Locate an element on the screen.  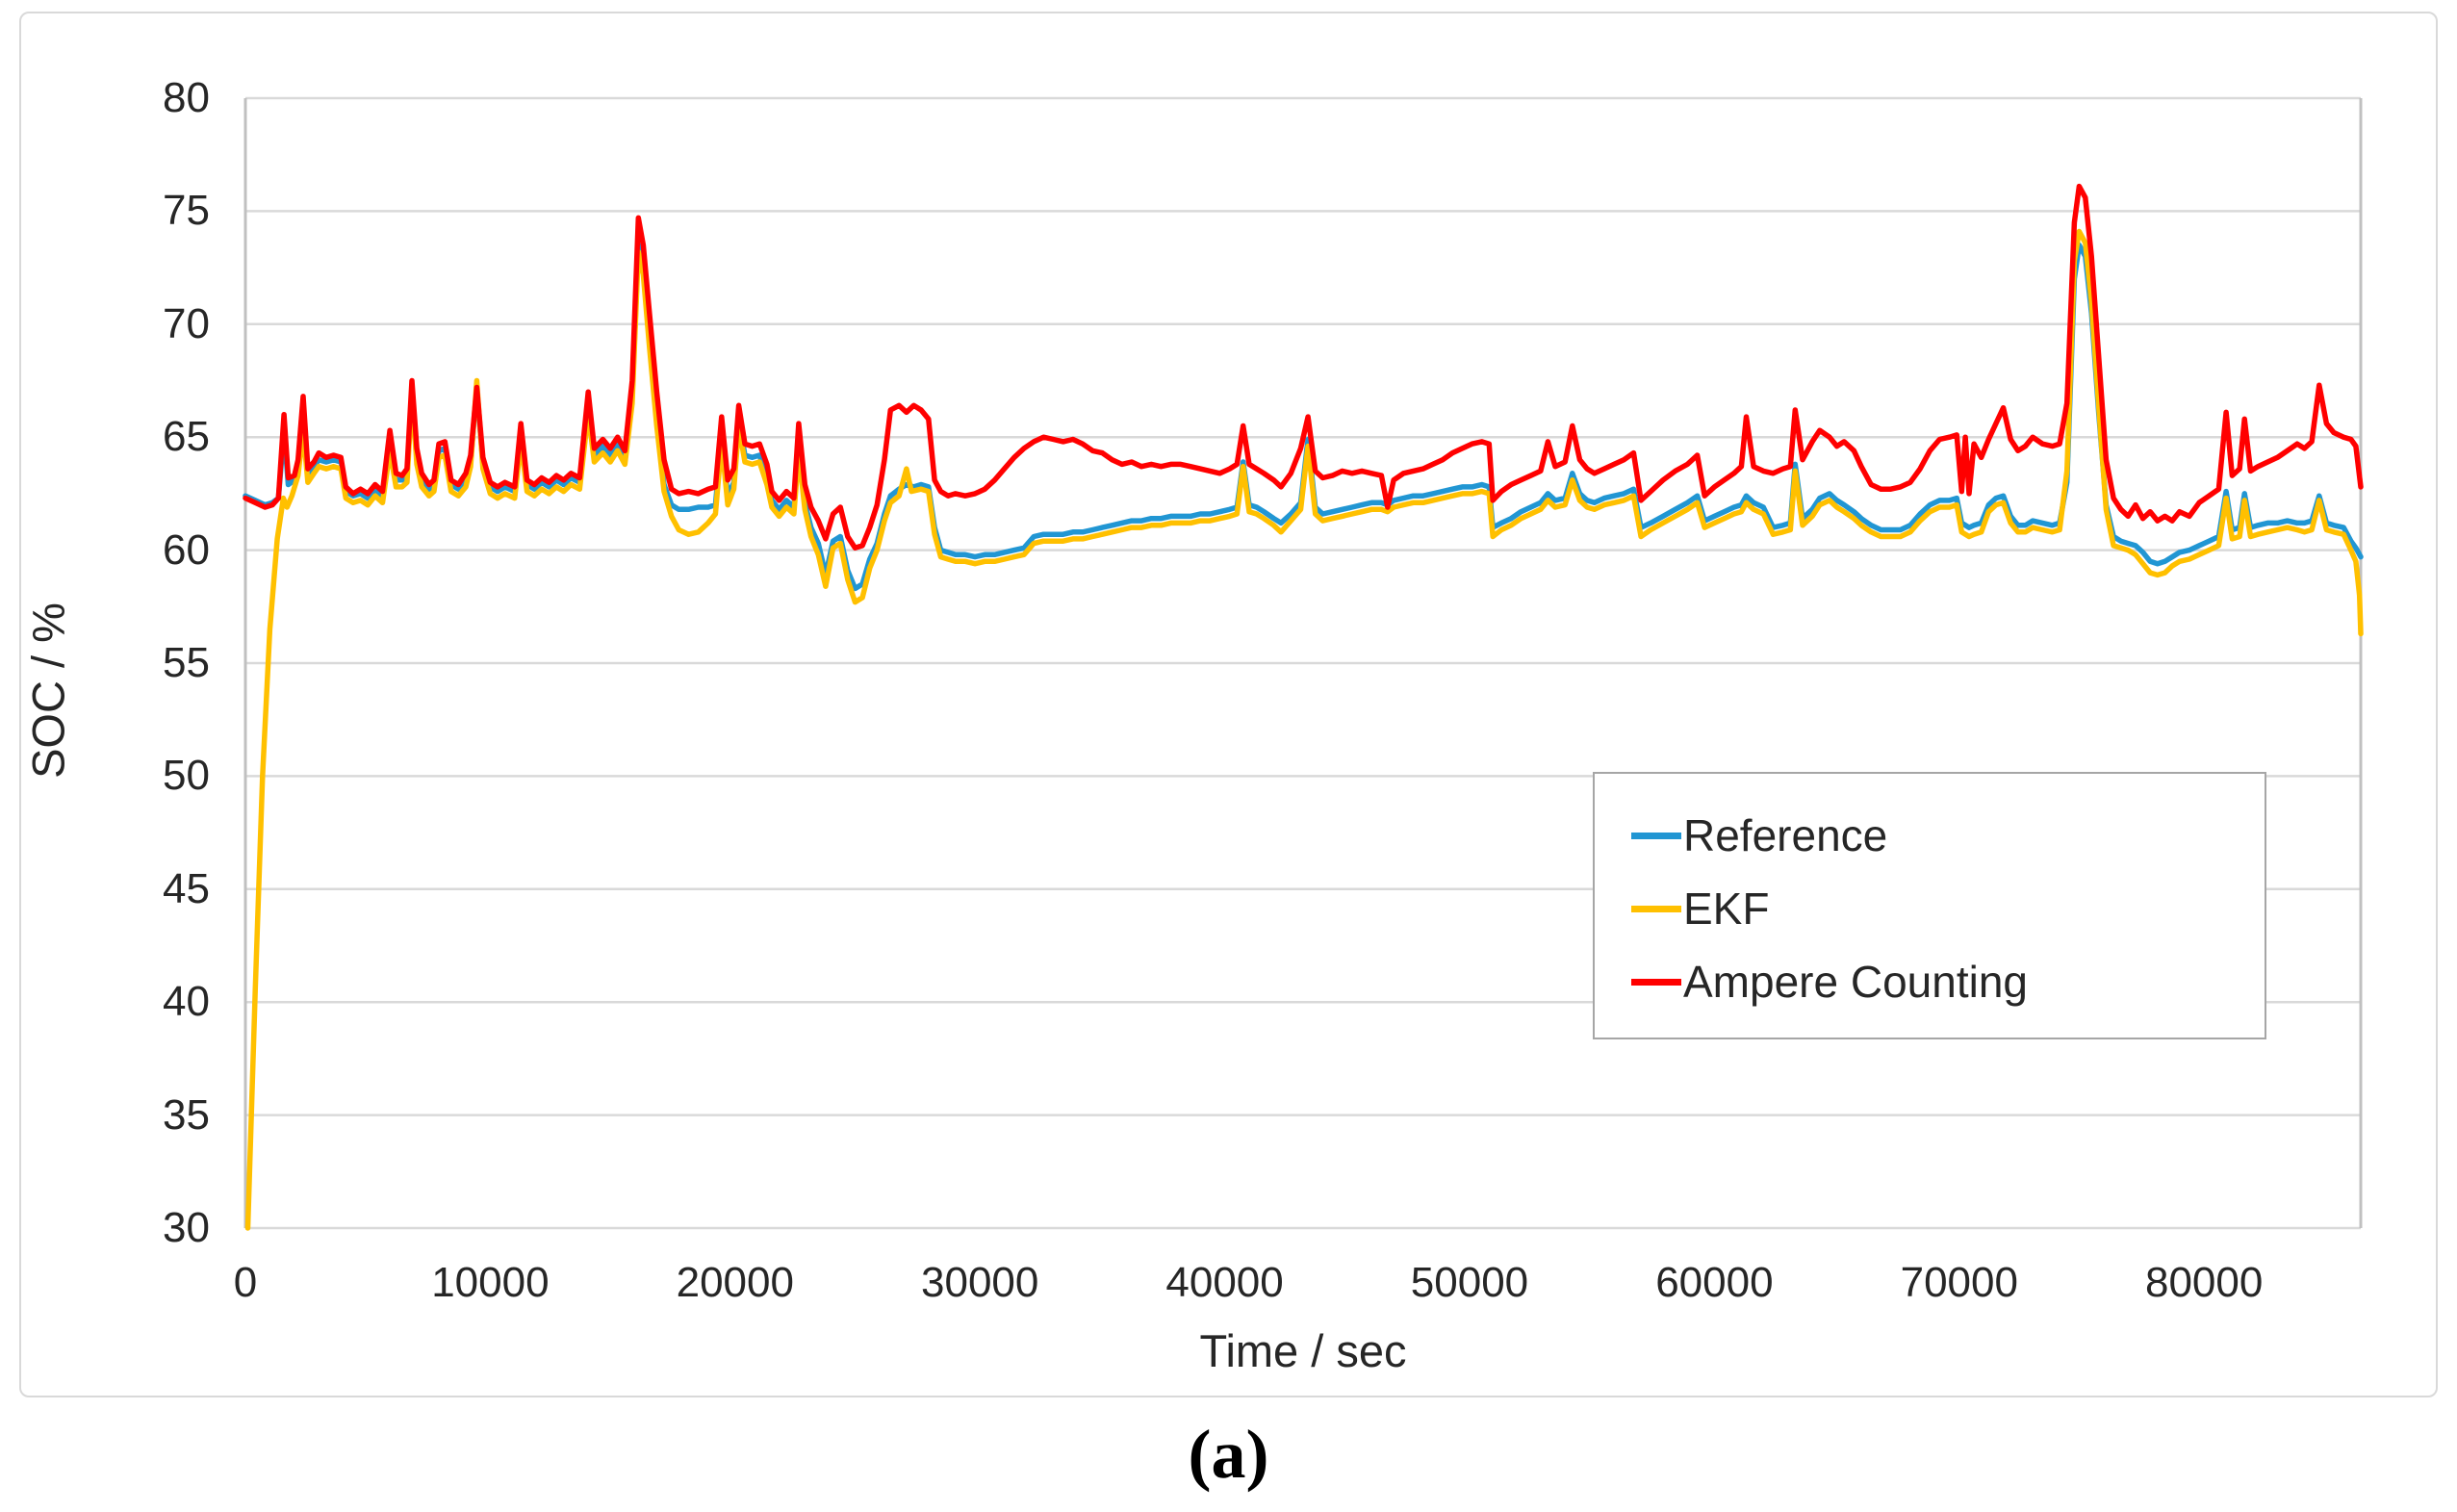
legend-label-ampere-counting: Ampere Counting is located at coordinates (1856, 982).